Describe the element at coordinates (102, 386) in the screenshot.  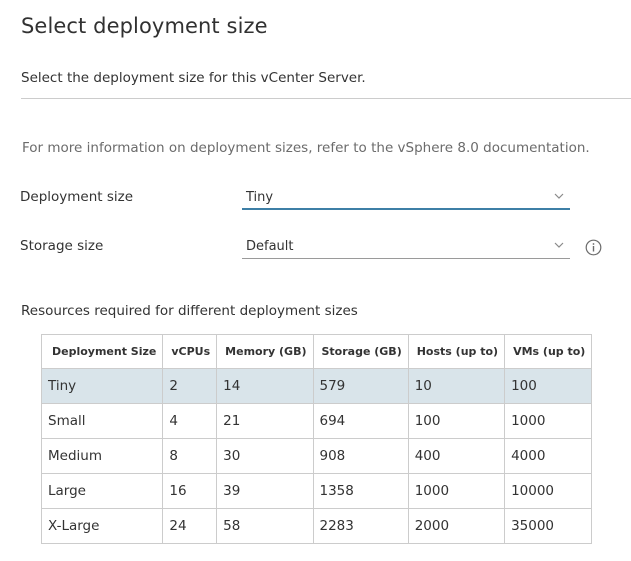
I see `cell-size: Tiny` at that location.